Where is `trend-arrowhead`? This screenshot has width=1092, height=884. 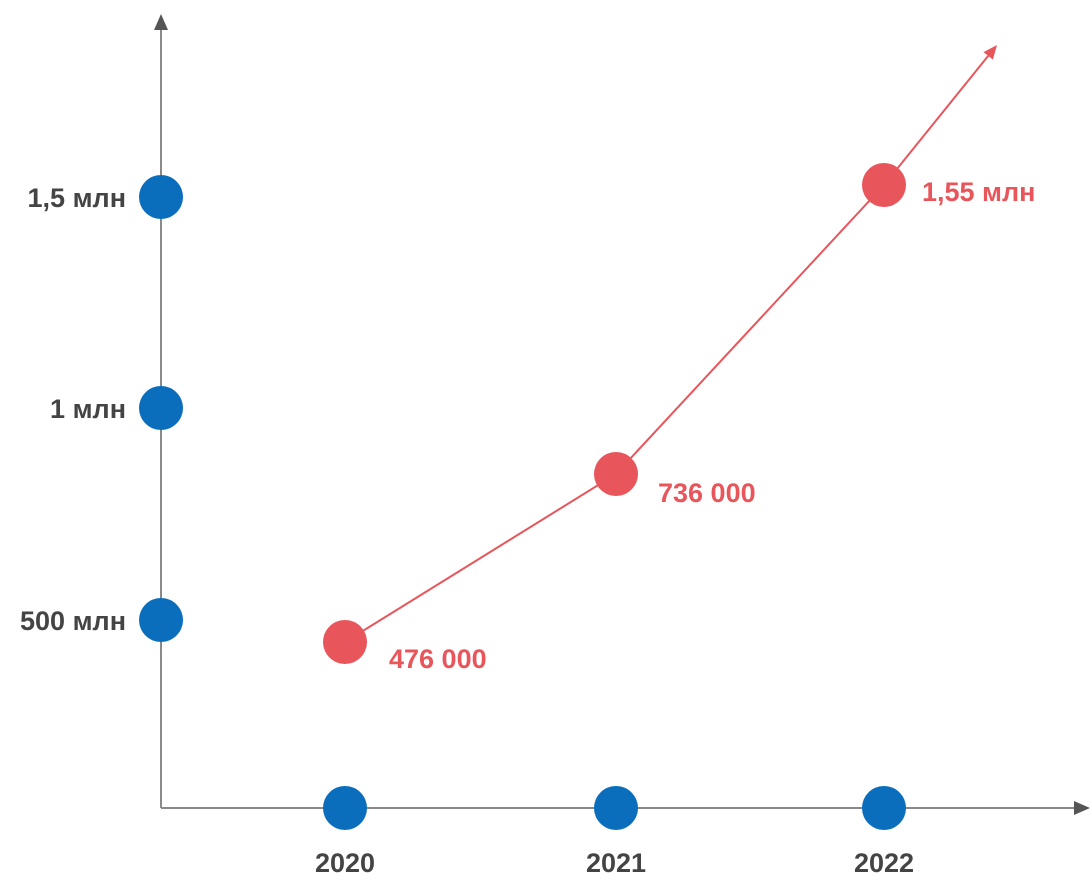 trend-arrowhead is located at coordinates (990, 52).